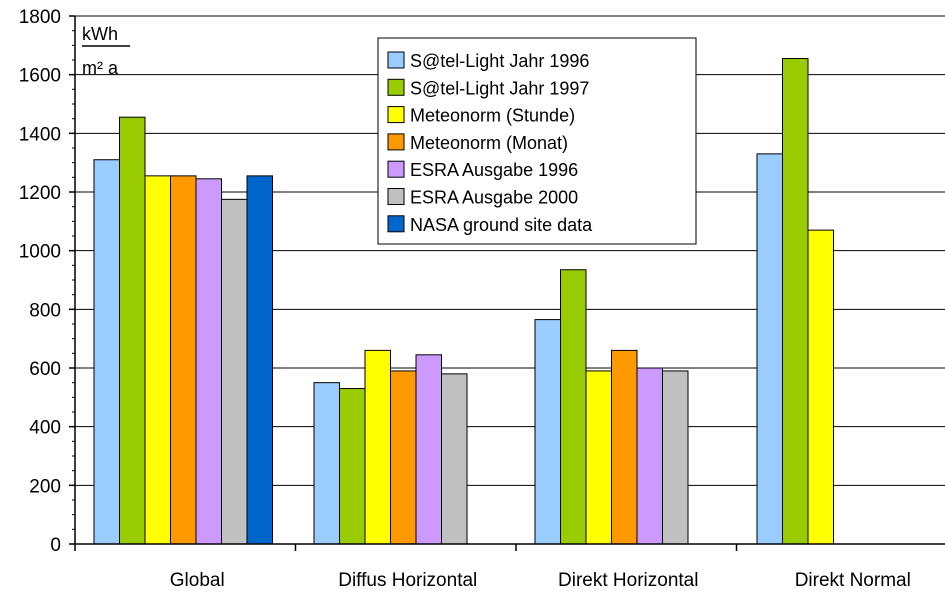 Image resolution: width=945 pixels, height=592 pixels. Describe the element at coordinates (499, 61) in the screenshot. I see `legend-label: S@tel-Light Jahr 1996` at that location.